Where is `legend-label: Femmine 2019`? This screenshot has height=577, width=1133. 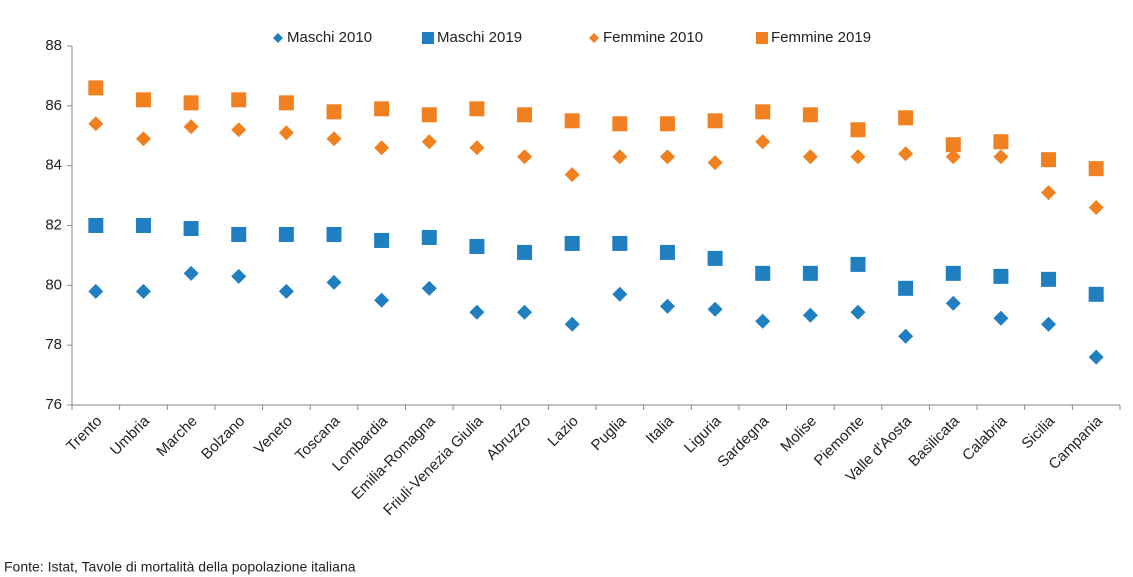
legend-label: Femmine 2019 is located at coordinates (821, 37).